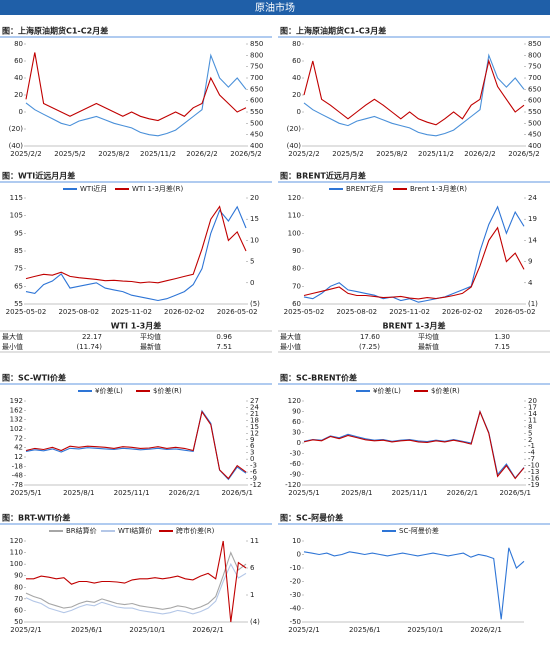 This screenshot has height=648, width=550. Describe the element at coordinates (136, 326) in the screenshot. I see `stats-title: WTI 1-3月差` at that location.